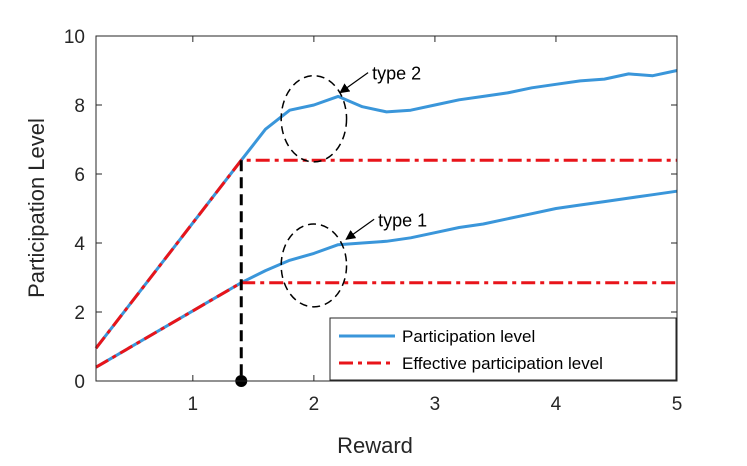 The height and width of the screenshot is (466, 747). Describe the element at coordinates (79, 106) in the screenshot. I see `y-tick-label: 8` at that location.